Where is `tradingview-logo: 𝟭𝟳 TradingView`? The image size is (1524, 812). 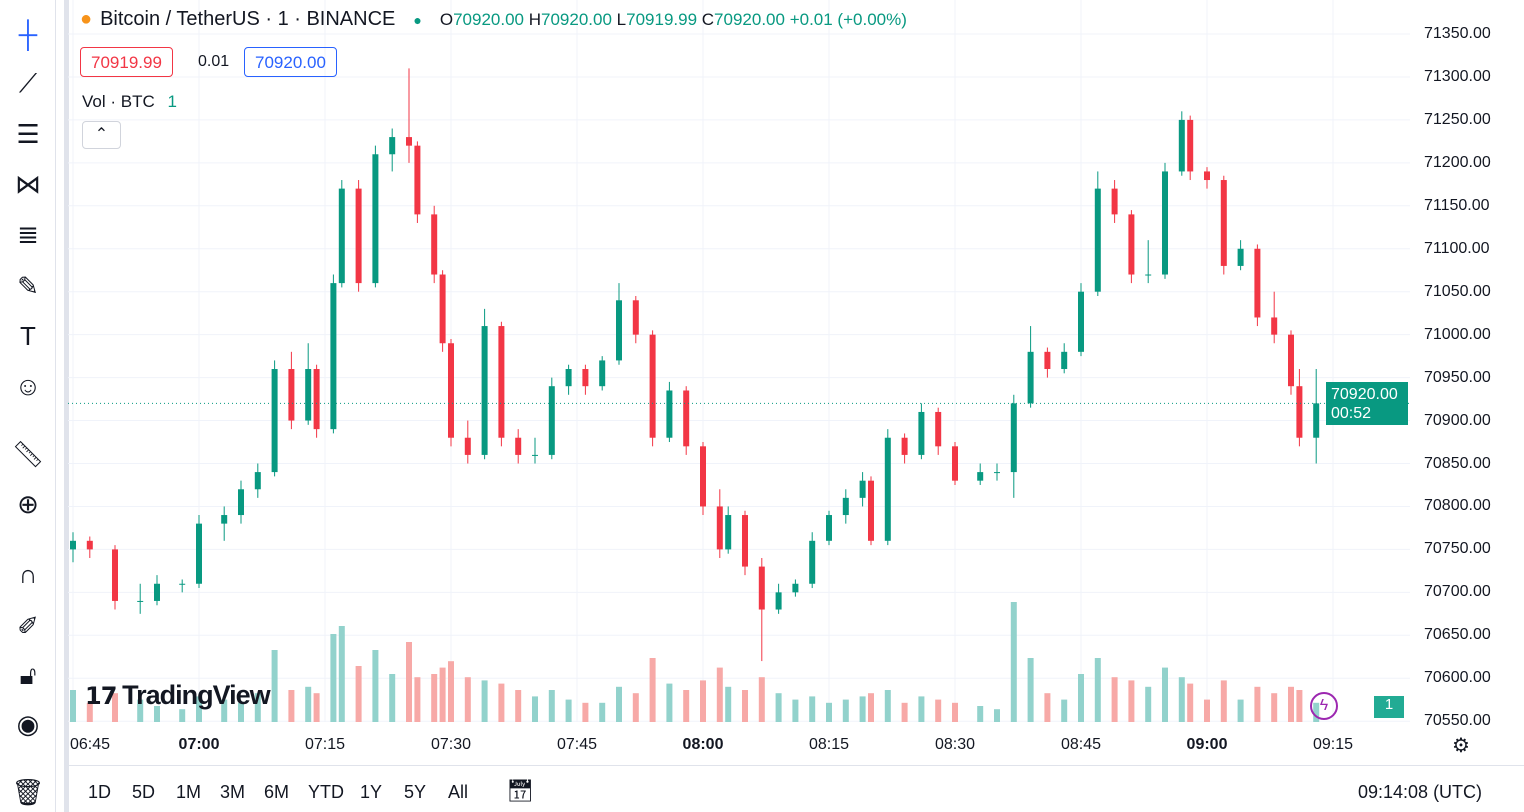 tradingview-logo: 𝟭𝟳 TradingView is located at coordinates (178, 695).